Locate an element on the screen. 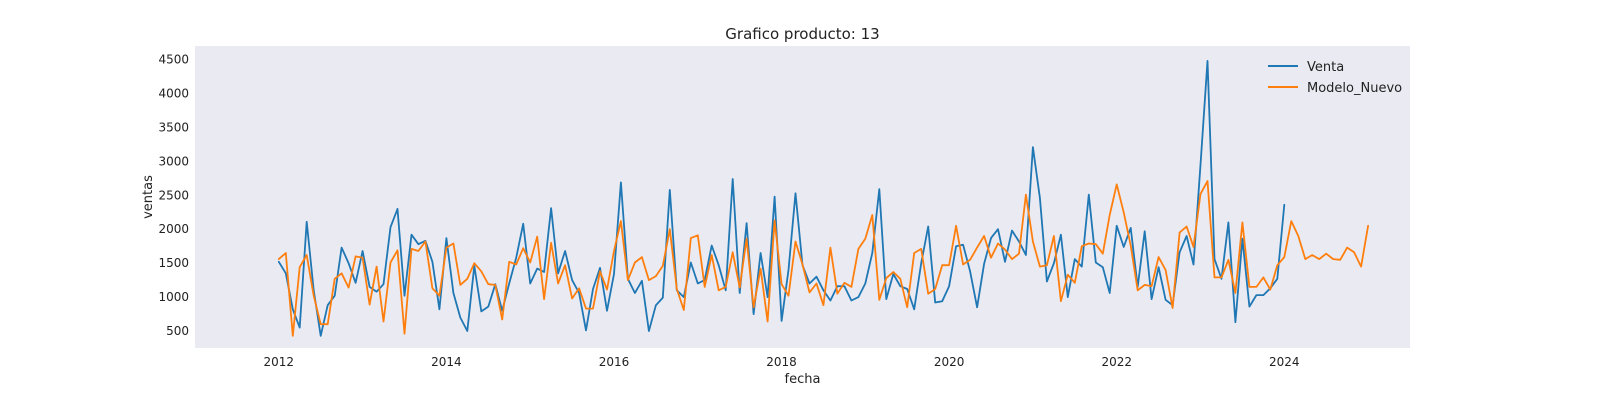  x-tick-label: 2012 is located at coordinates (279, 362).